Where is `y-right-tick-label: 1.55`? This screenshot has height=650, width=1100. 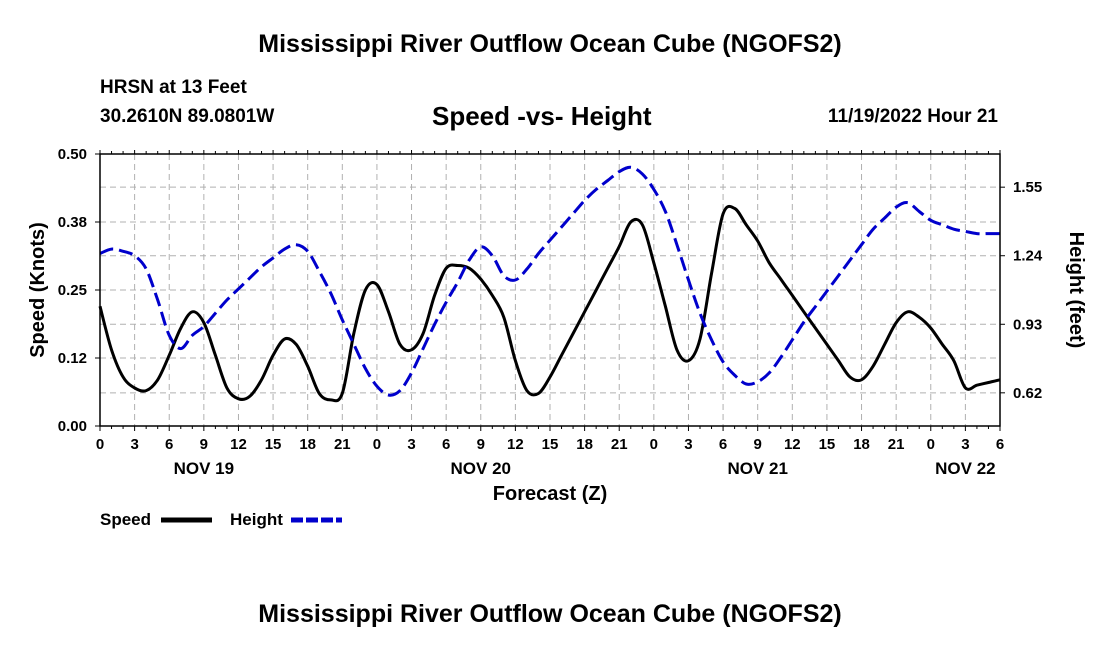
y-right-tick-label: 1.55 is located at coordinates (1027, 187).